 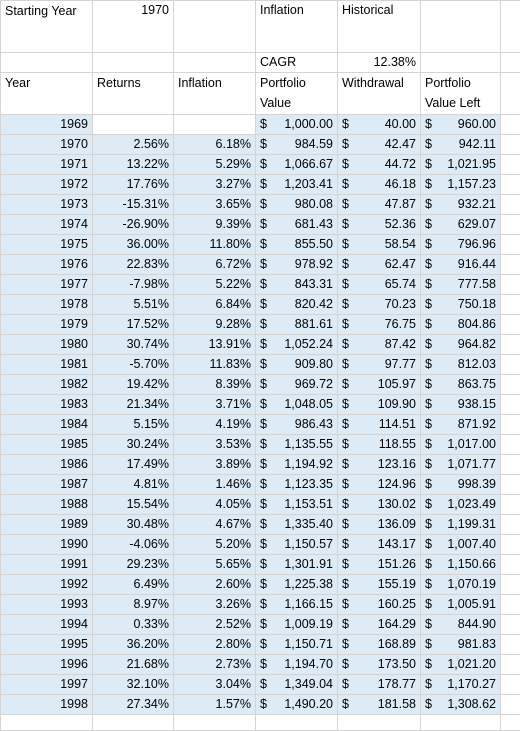 I want to click on cell: $46.18, so click(x=379, y=184).